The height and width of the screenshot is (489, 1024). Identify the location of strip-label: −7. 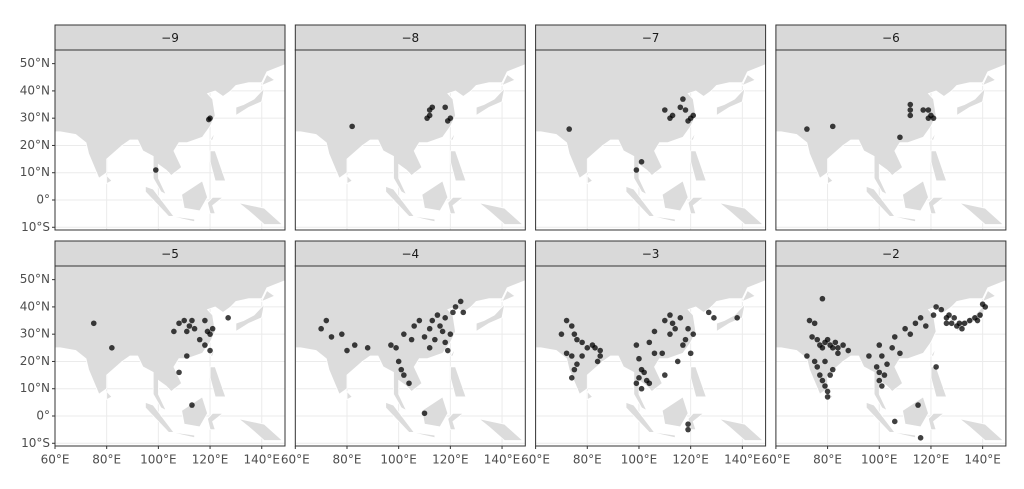
(651, 38).